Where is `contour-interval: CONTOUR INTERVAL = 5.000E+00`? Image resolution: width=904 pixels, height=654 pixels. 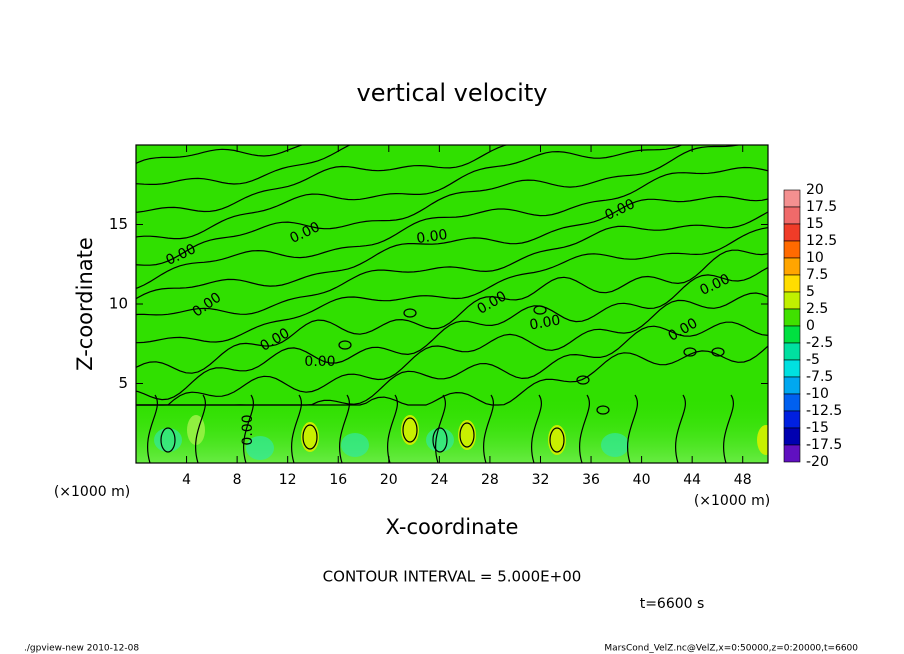
contour-interval: CONTOUR INTERVAL = 5.000E+00 is located at coordinates (452, 577).